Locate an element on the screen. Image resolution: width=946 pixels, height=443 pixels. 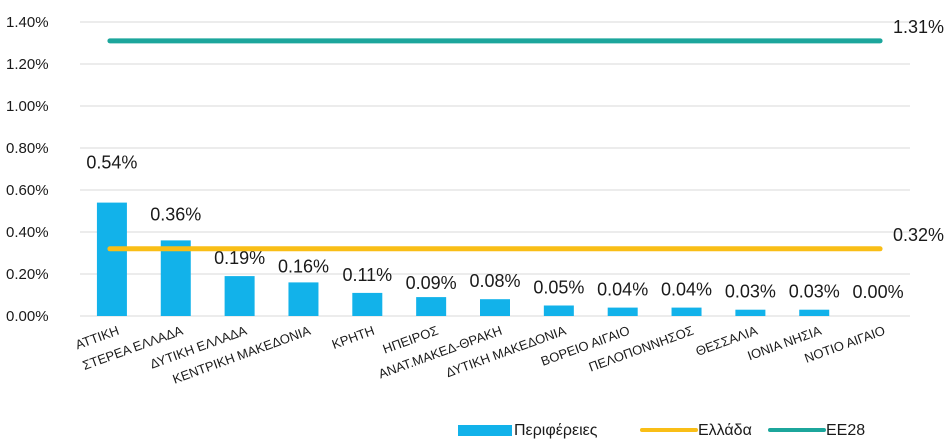
bar-data-label: 0.05% is located at coordinates (558, 288).